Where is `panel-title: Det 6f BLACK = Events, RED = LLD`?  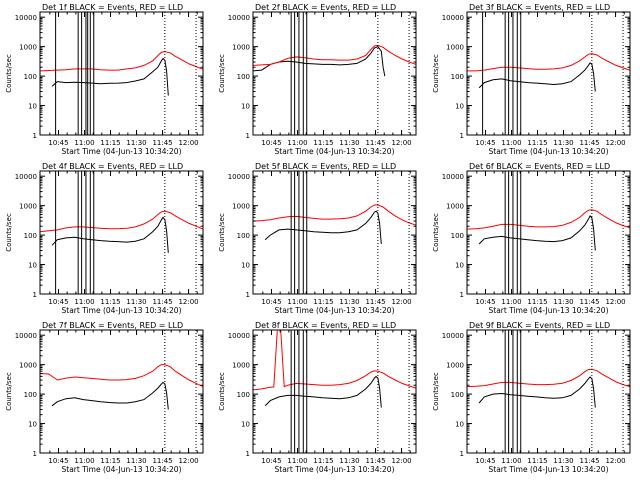 panel-title: Det 6f BLACK = Events, RED = LLD is located at coordinates (539, 166).